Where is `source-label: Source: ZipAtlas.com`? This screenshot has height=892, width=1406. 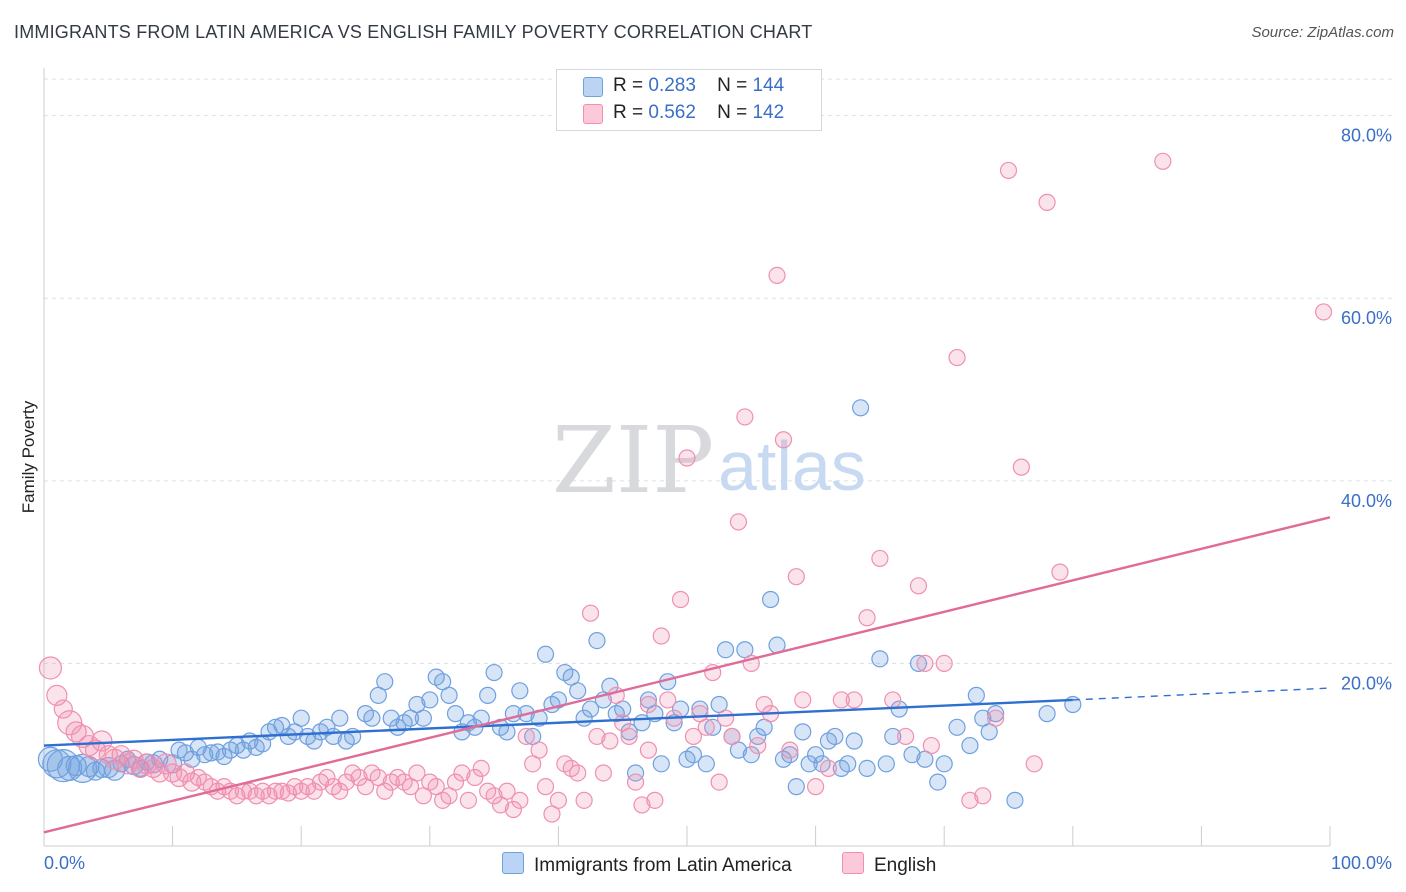 source-label: Source: ZipAtlas.com is located at coordinates (1322, 32).